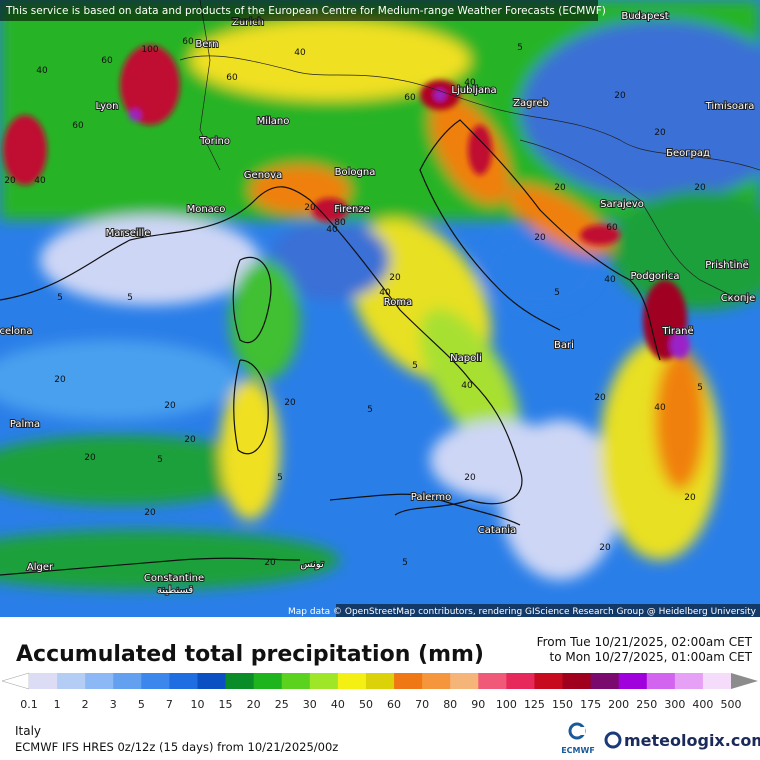 The width and height of the screenshot is (760, 760). What do you see at coordinates (731, 704) in the screenshot?
I see `colorbar-label: 500` at bounding box center [731, 704].